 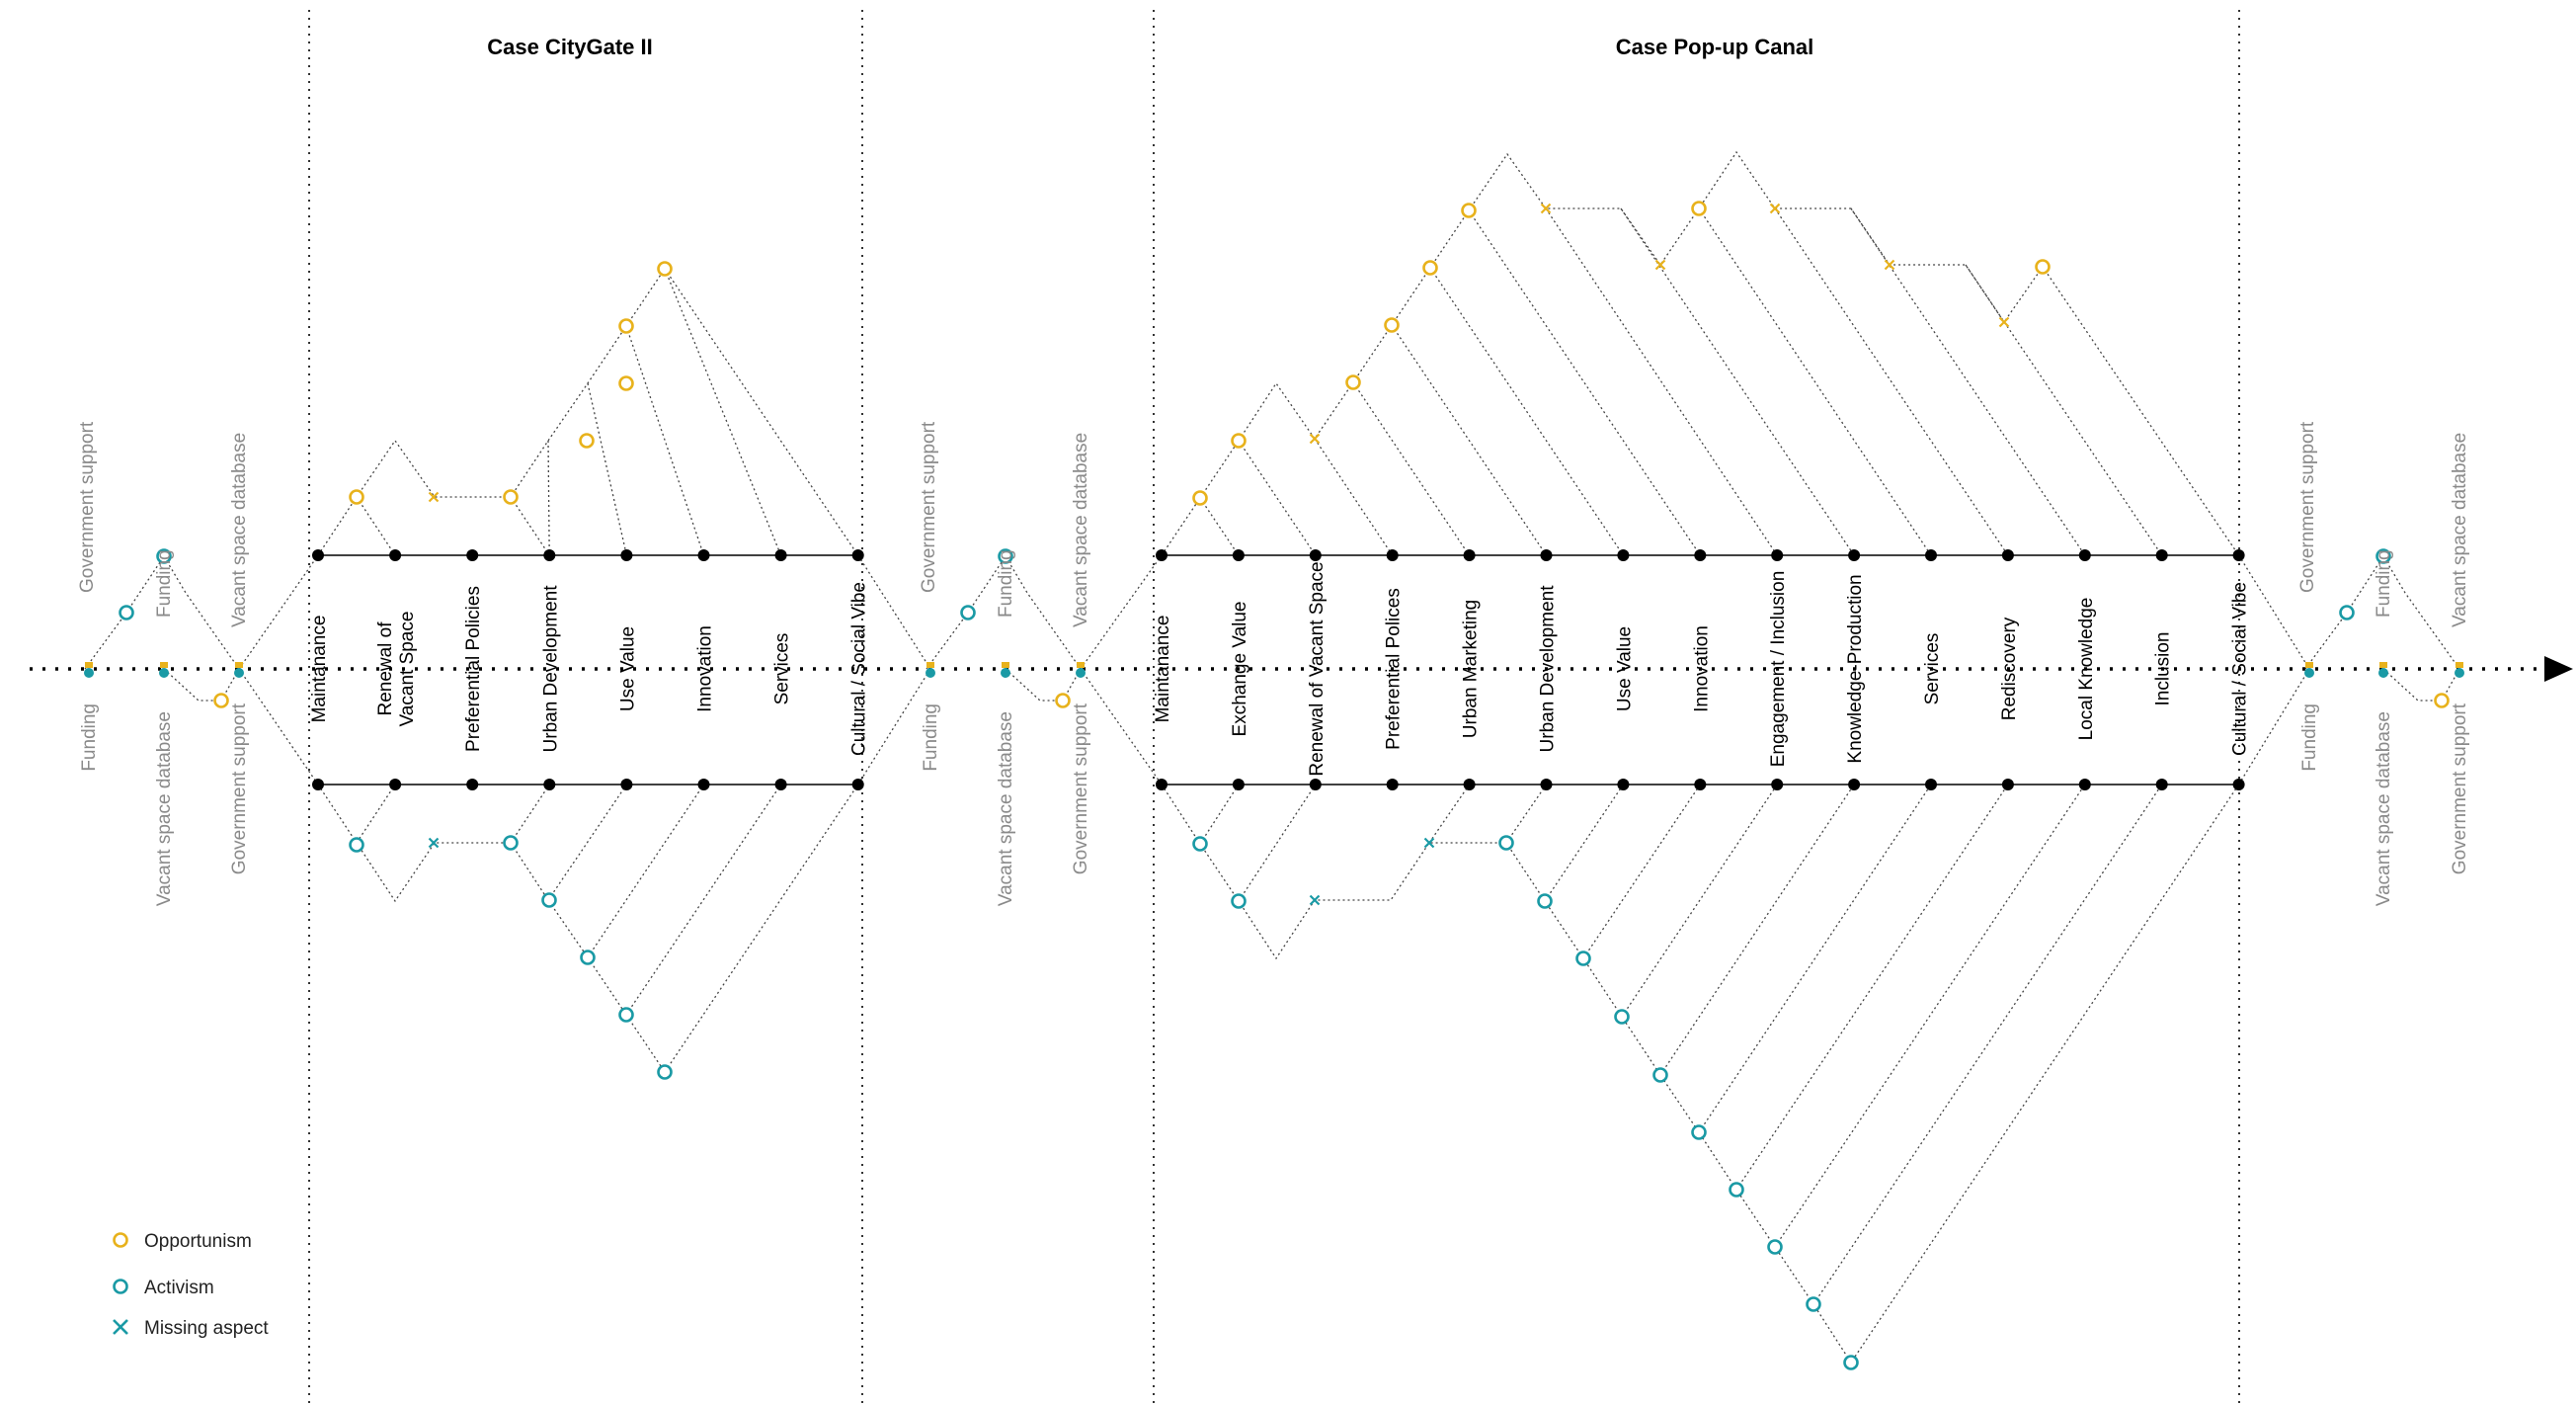 What do you see at coordinates (1006, 583) in the screenshot?
I see `side-label-above-1: Funding` at bounding box center [1006, 583].